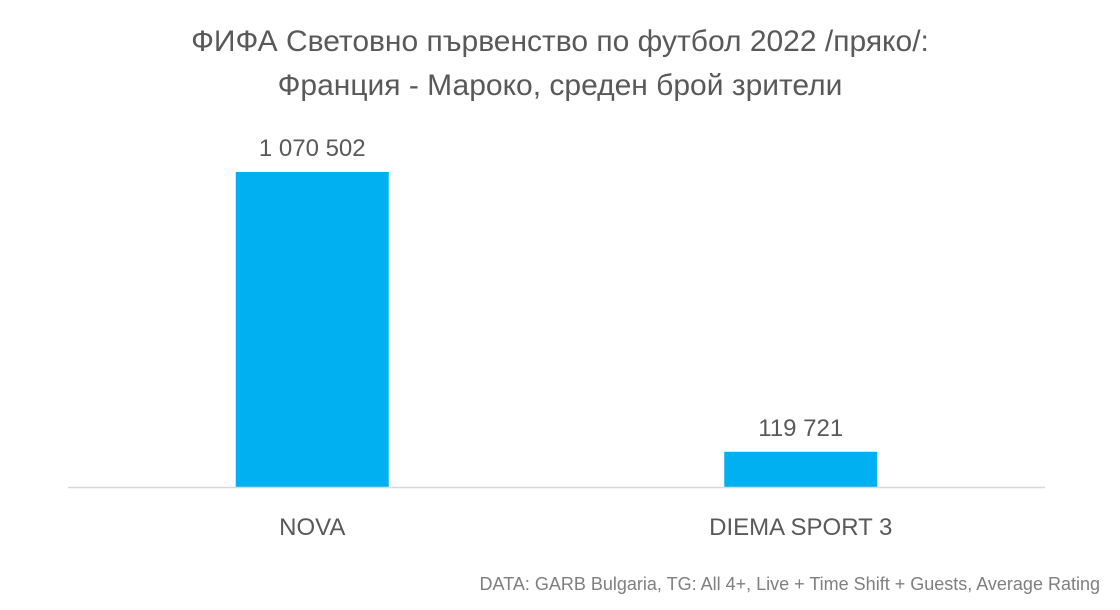 The width and height of the screenshot is (1120, 610). What do you see at coordinates (312, 527) in the screenshot?
I see `x-tick-label: NOVA` at bounding box center [312, 527].